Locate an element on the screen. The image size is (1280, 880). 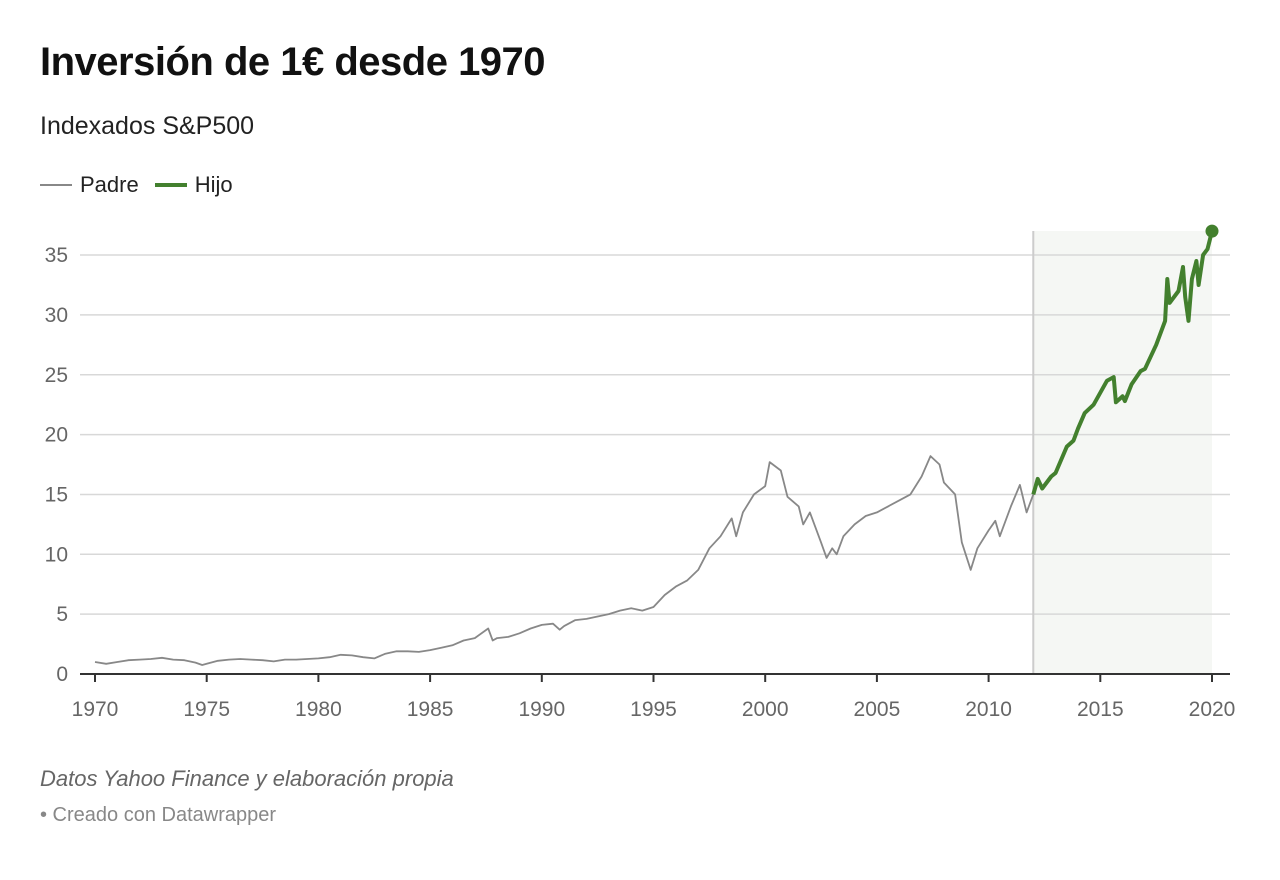
y-tick-label: 30 is located at coordinates (56, 315).